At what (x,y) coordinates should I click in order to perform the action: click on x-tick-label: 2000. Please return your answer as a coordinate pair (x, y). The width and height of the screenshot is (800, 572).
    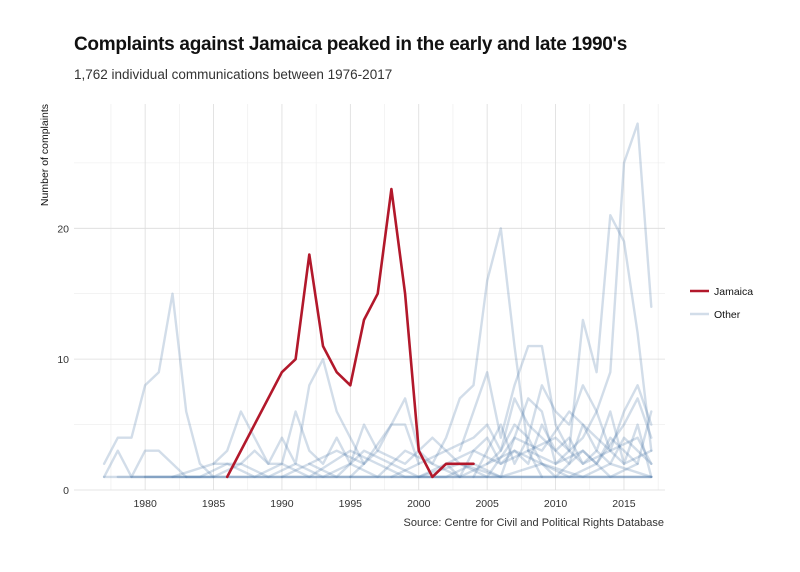
    Looking at the image, I should click on (419, 504).